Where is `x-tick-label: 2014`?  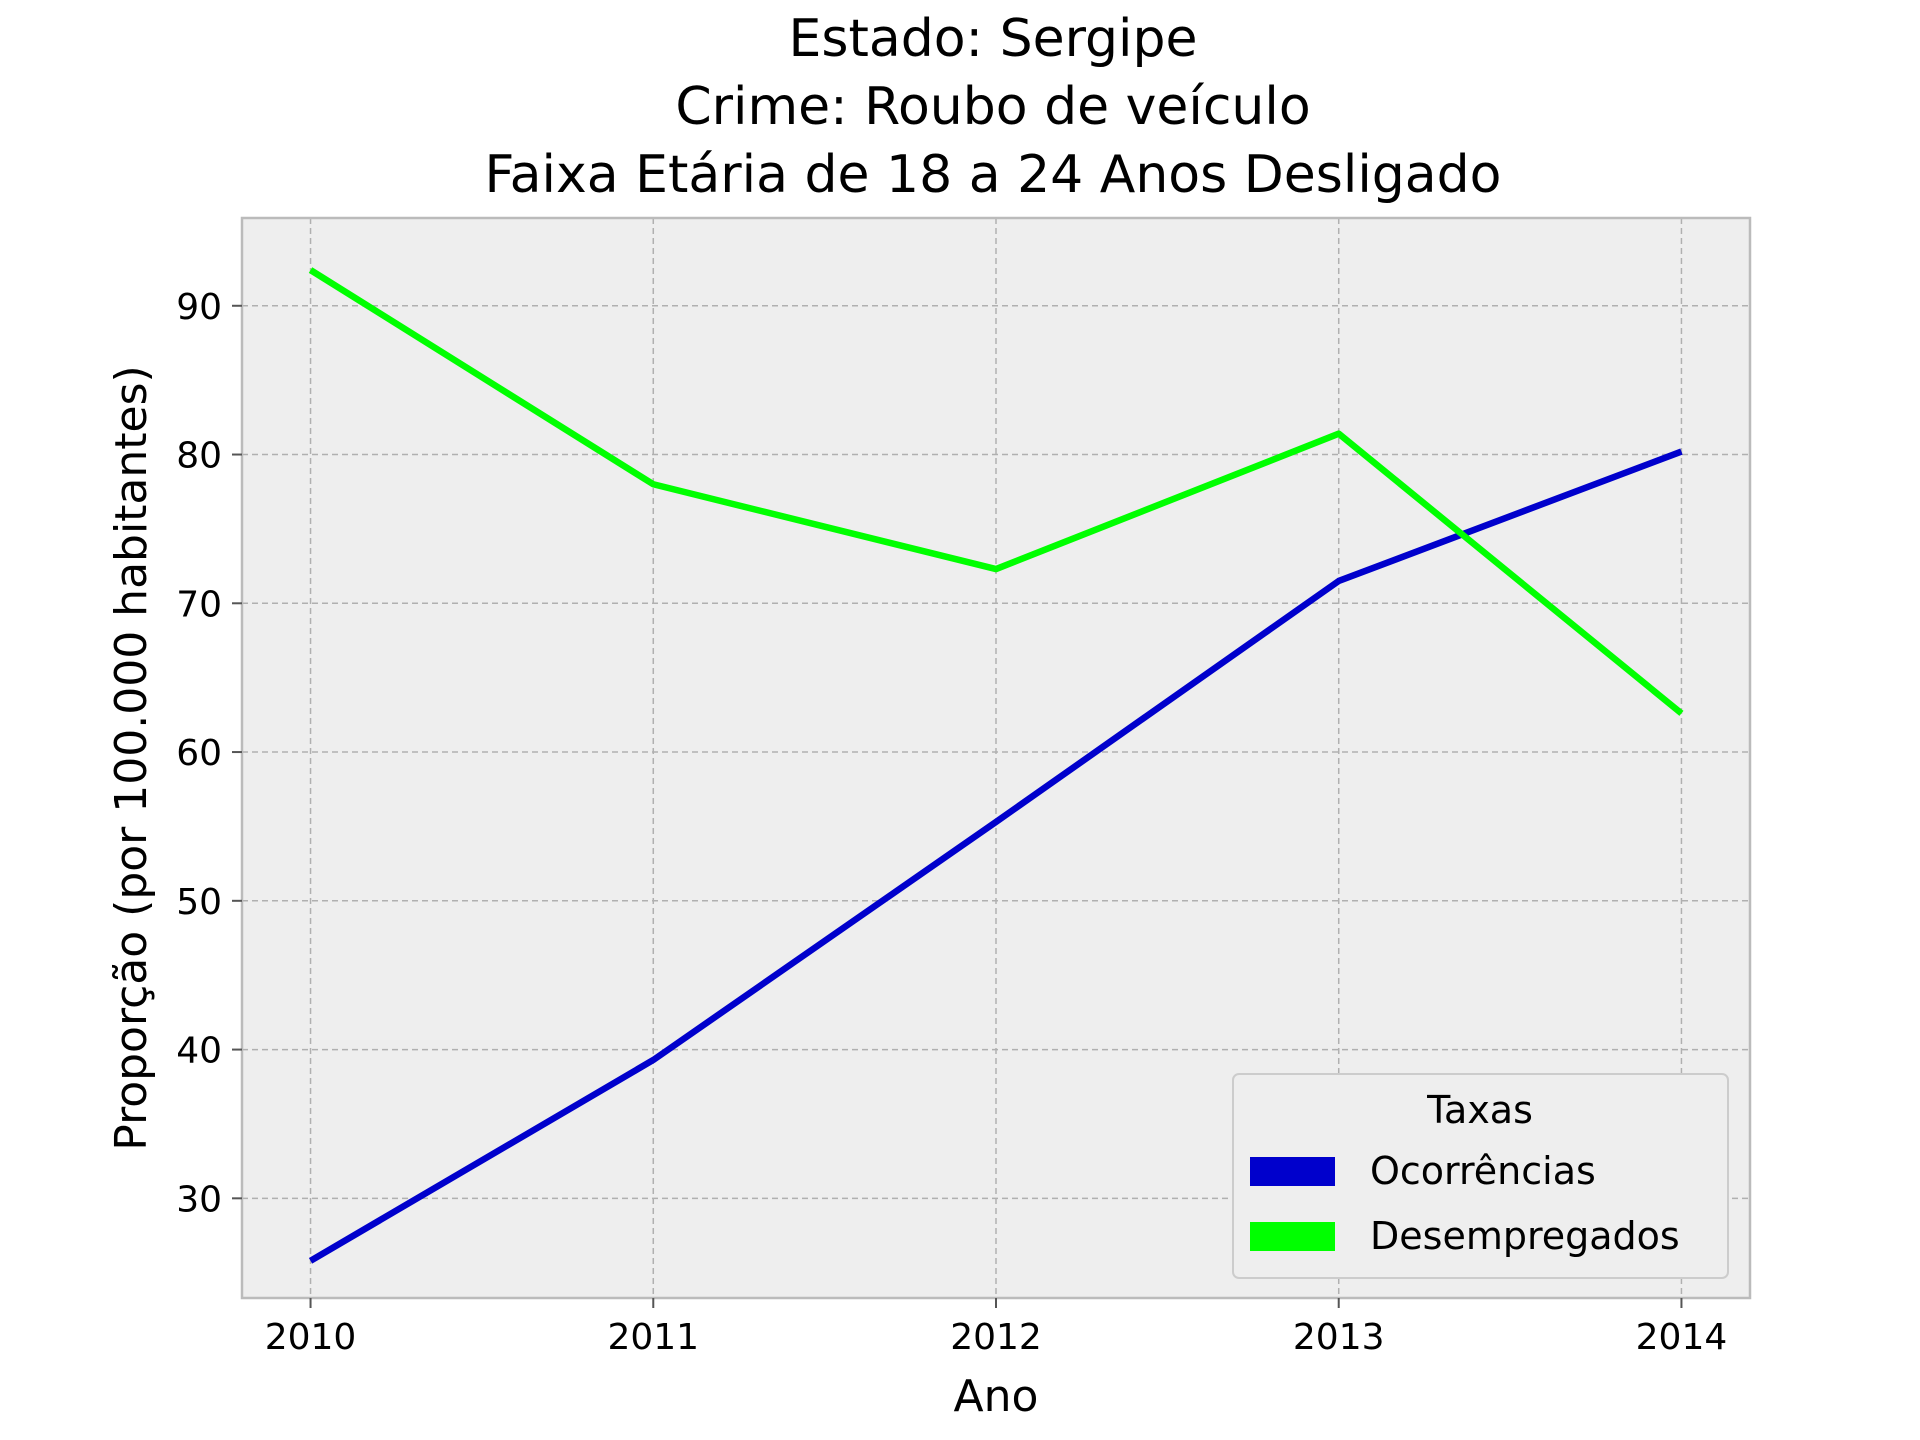
x-tick-label: 2014 is located at coordinates (1682, 1337).